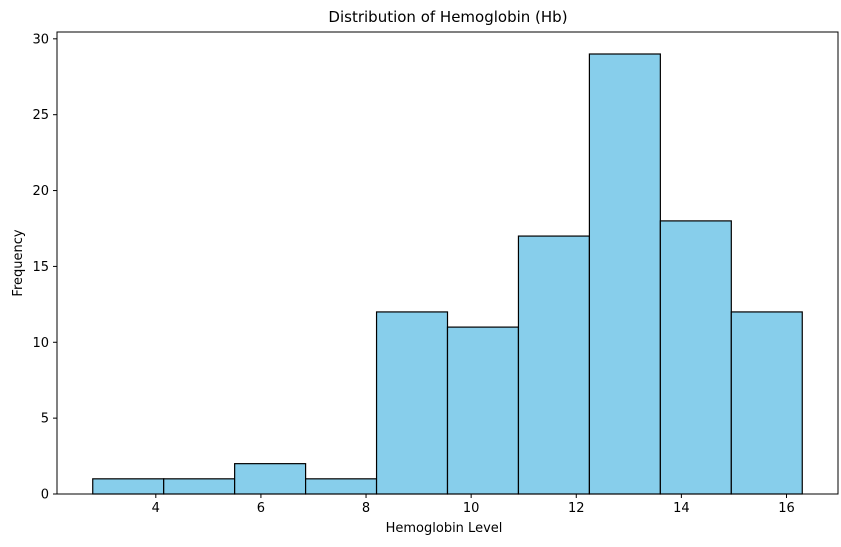 Image resolution: width=841 pixels, height=547 pixels. I want to click on y-tick-label: 20, so click(40, 191).